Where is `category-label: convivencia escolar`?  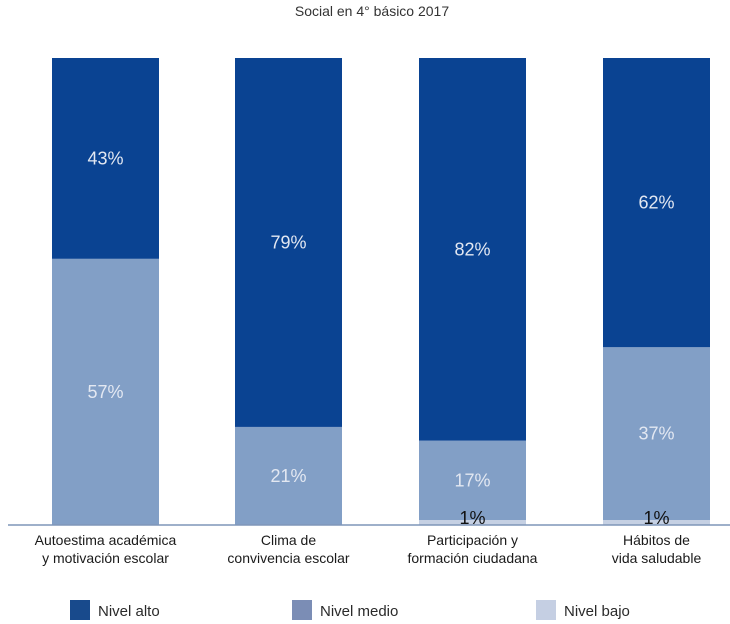 category-label: convivencia escolar is located at coordinates (288, 558).